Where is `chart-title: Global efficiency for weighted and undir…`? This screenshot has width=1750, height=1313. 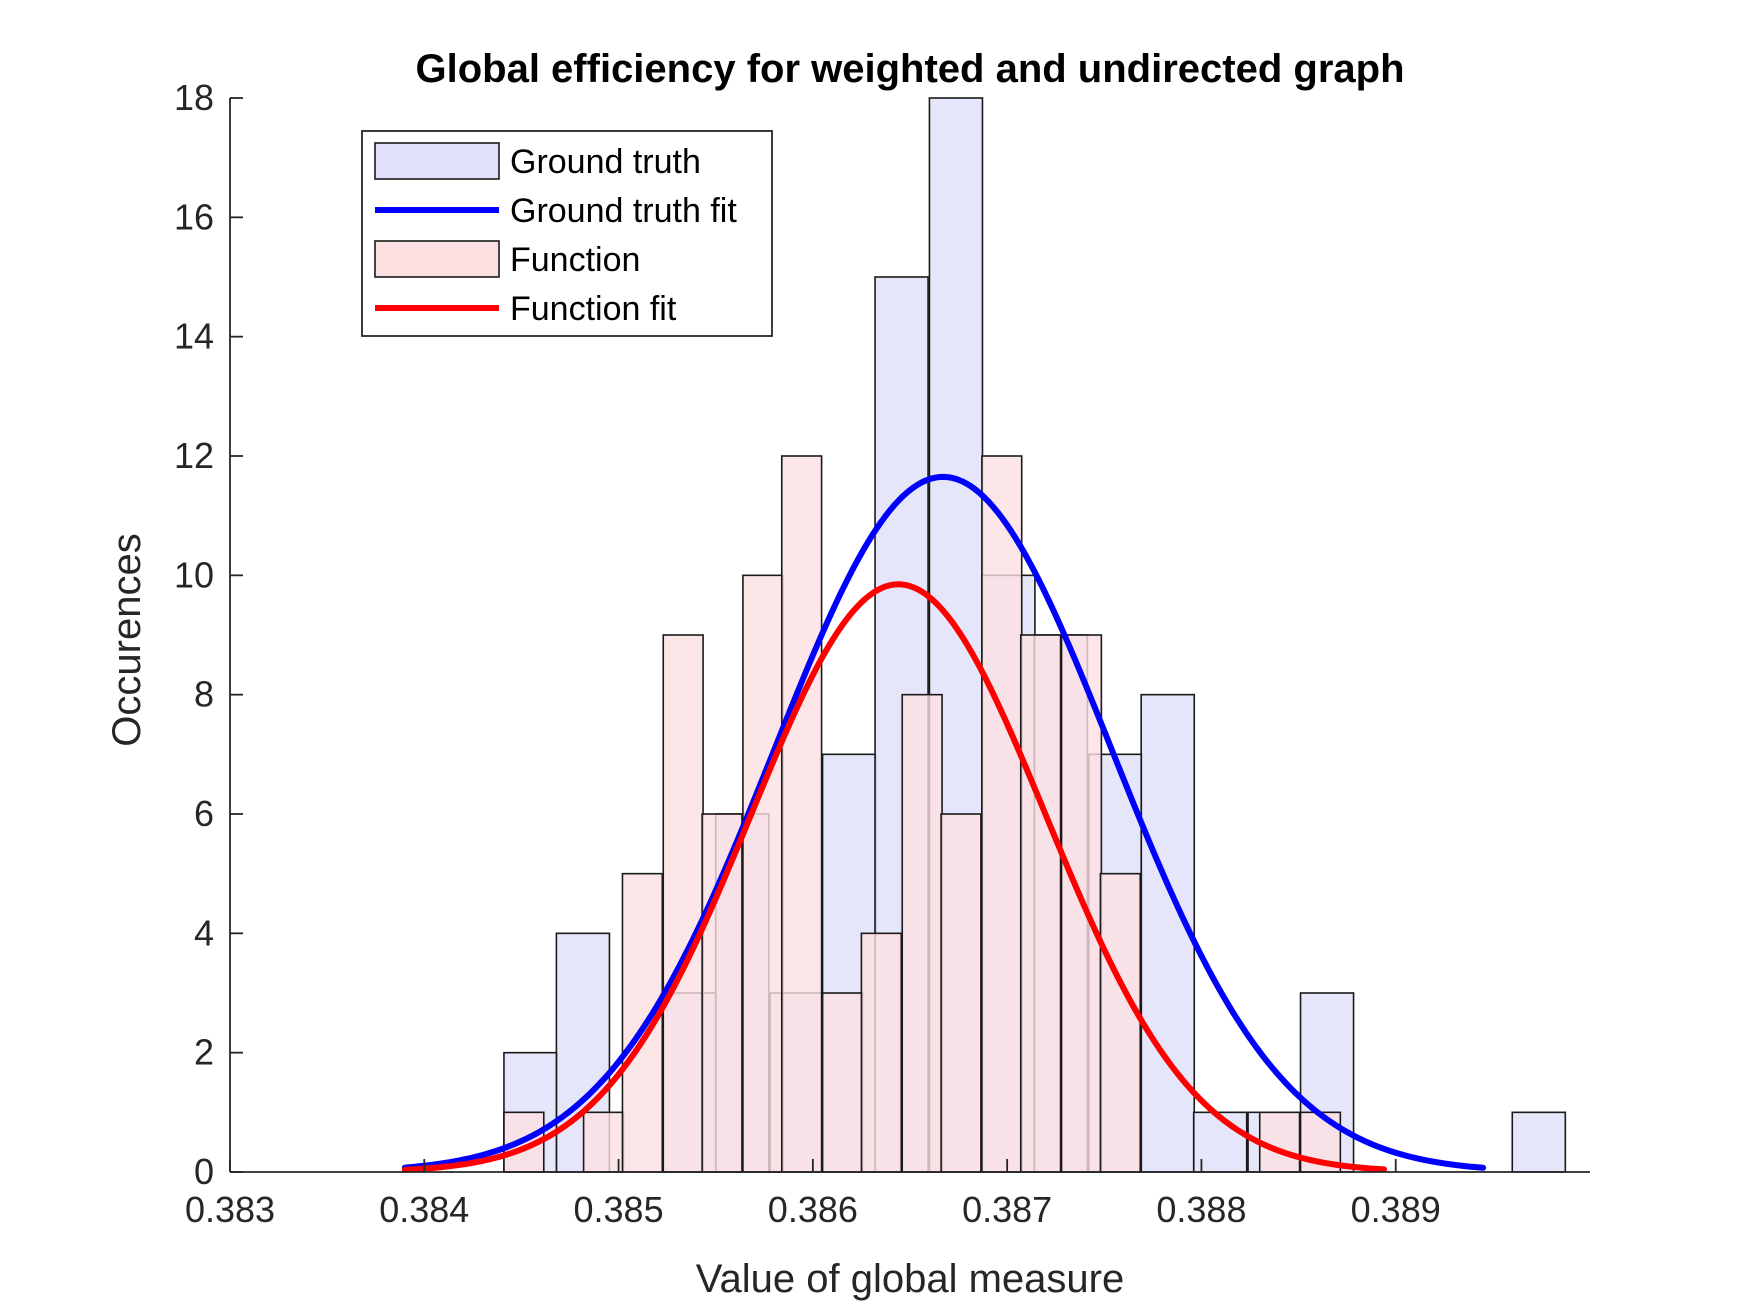
chart-title: Global efficiency for weighted and undir… is located at coordinates (909, 69).